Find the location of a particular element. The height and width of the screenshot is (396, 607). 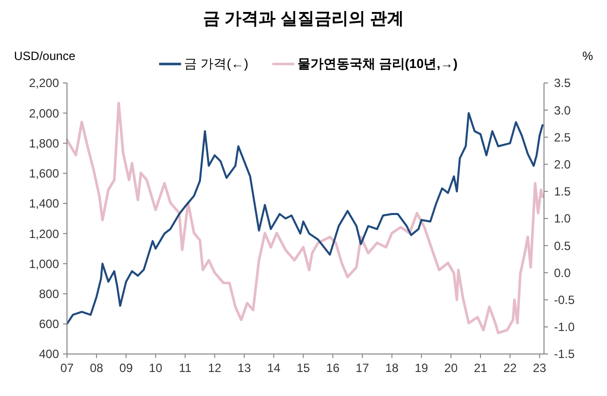

y-tick-label: 2,200 is located at coordinates (44, 83).